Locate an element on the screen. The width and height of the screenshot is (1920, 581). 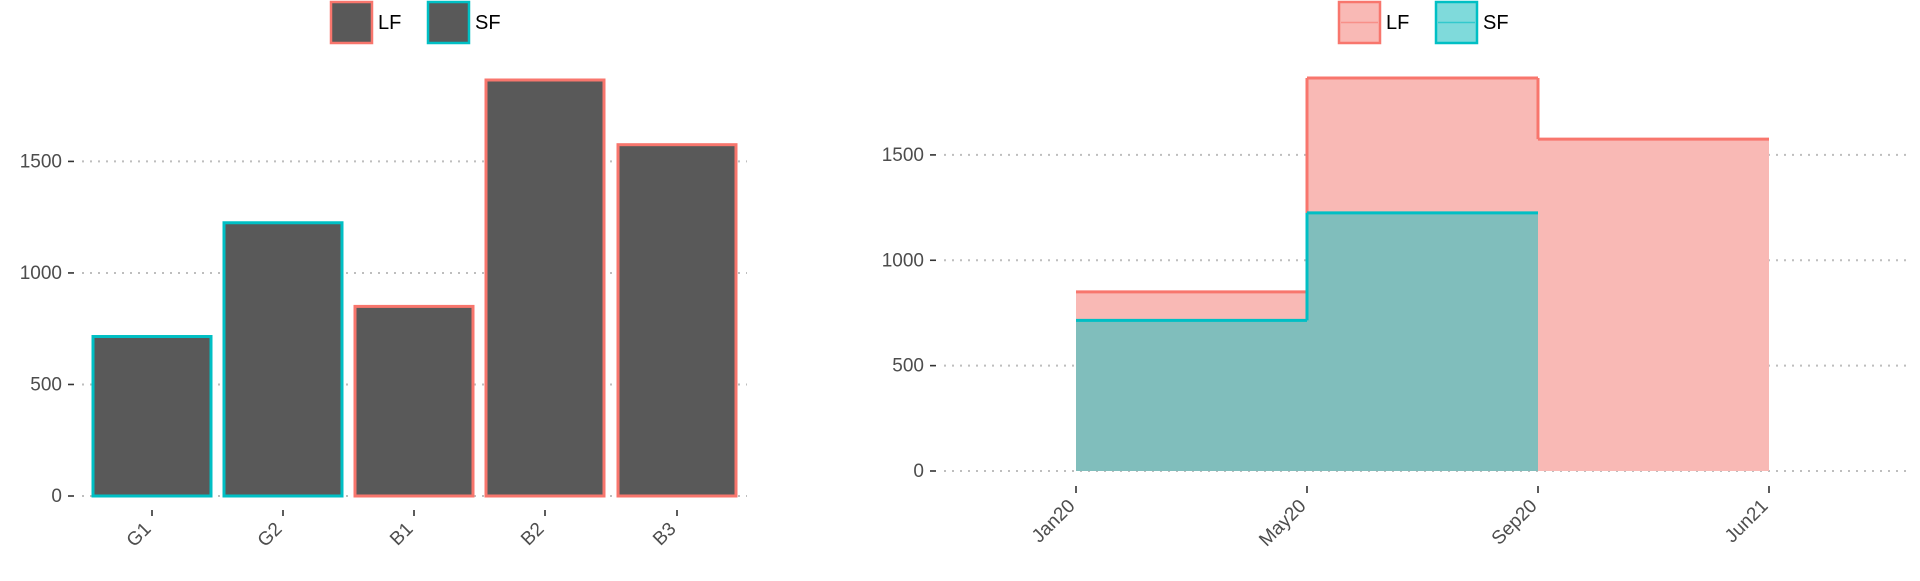
x-tick-label: B3 is located at coordinates (664, 534).